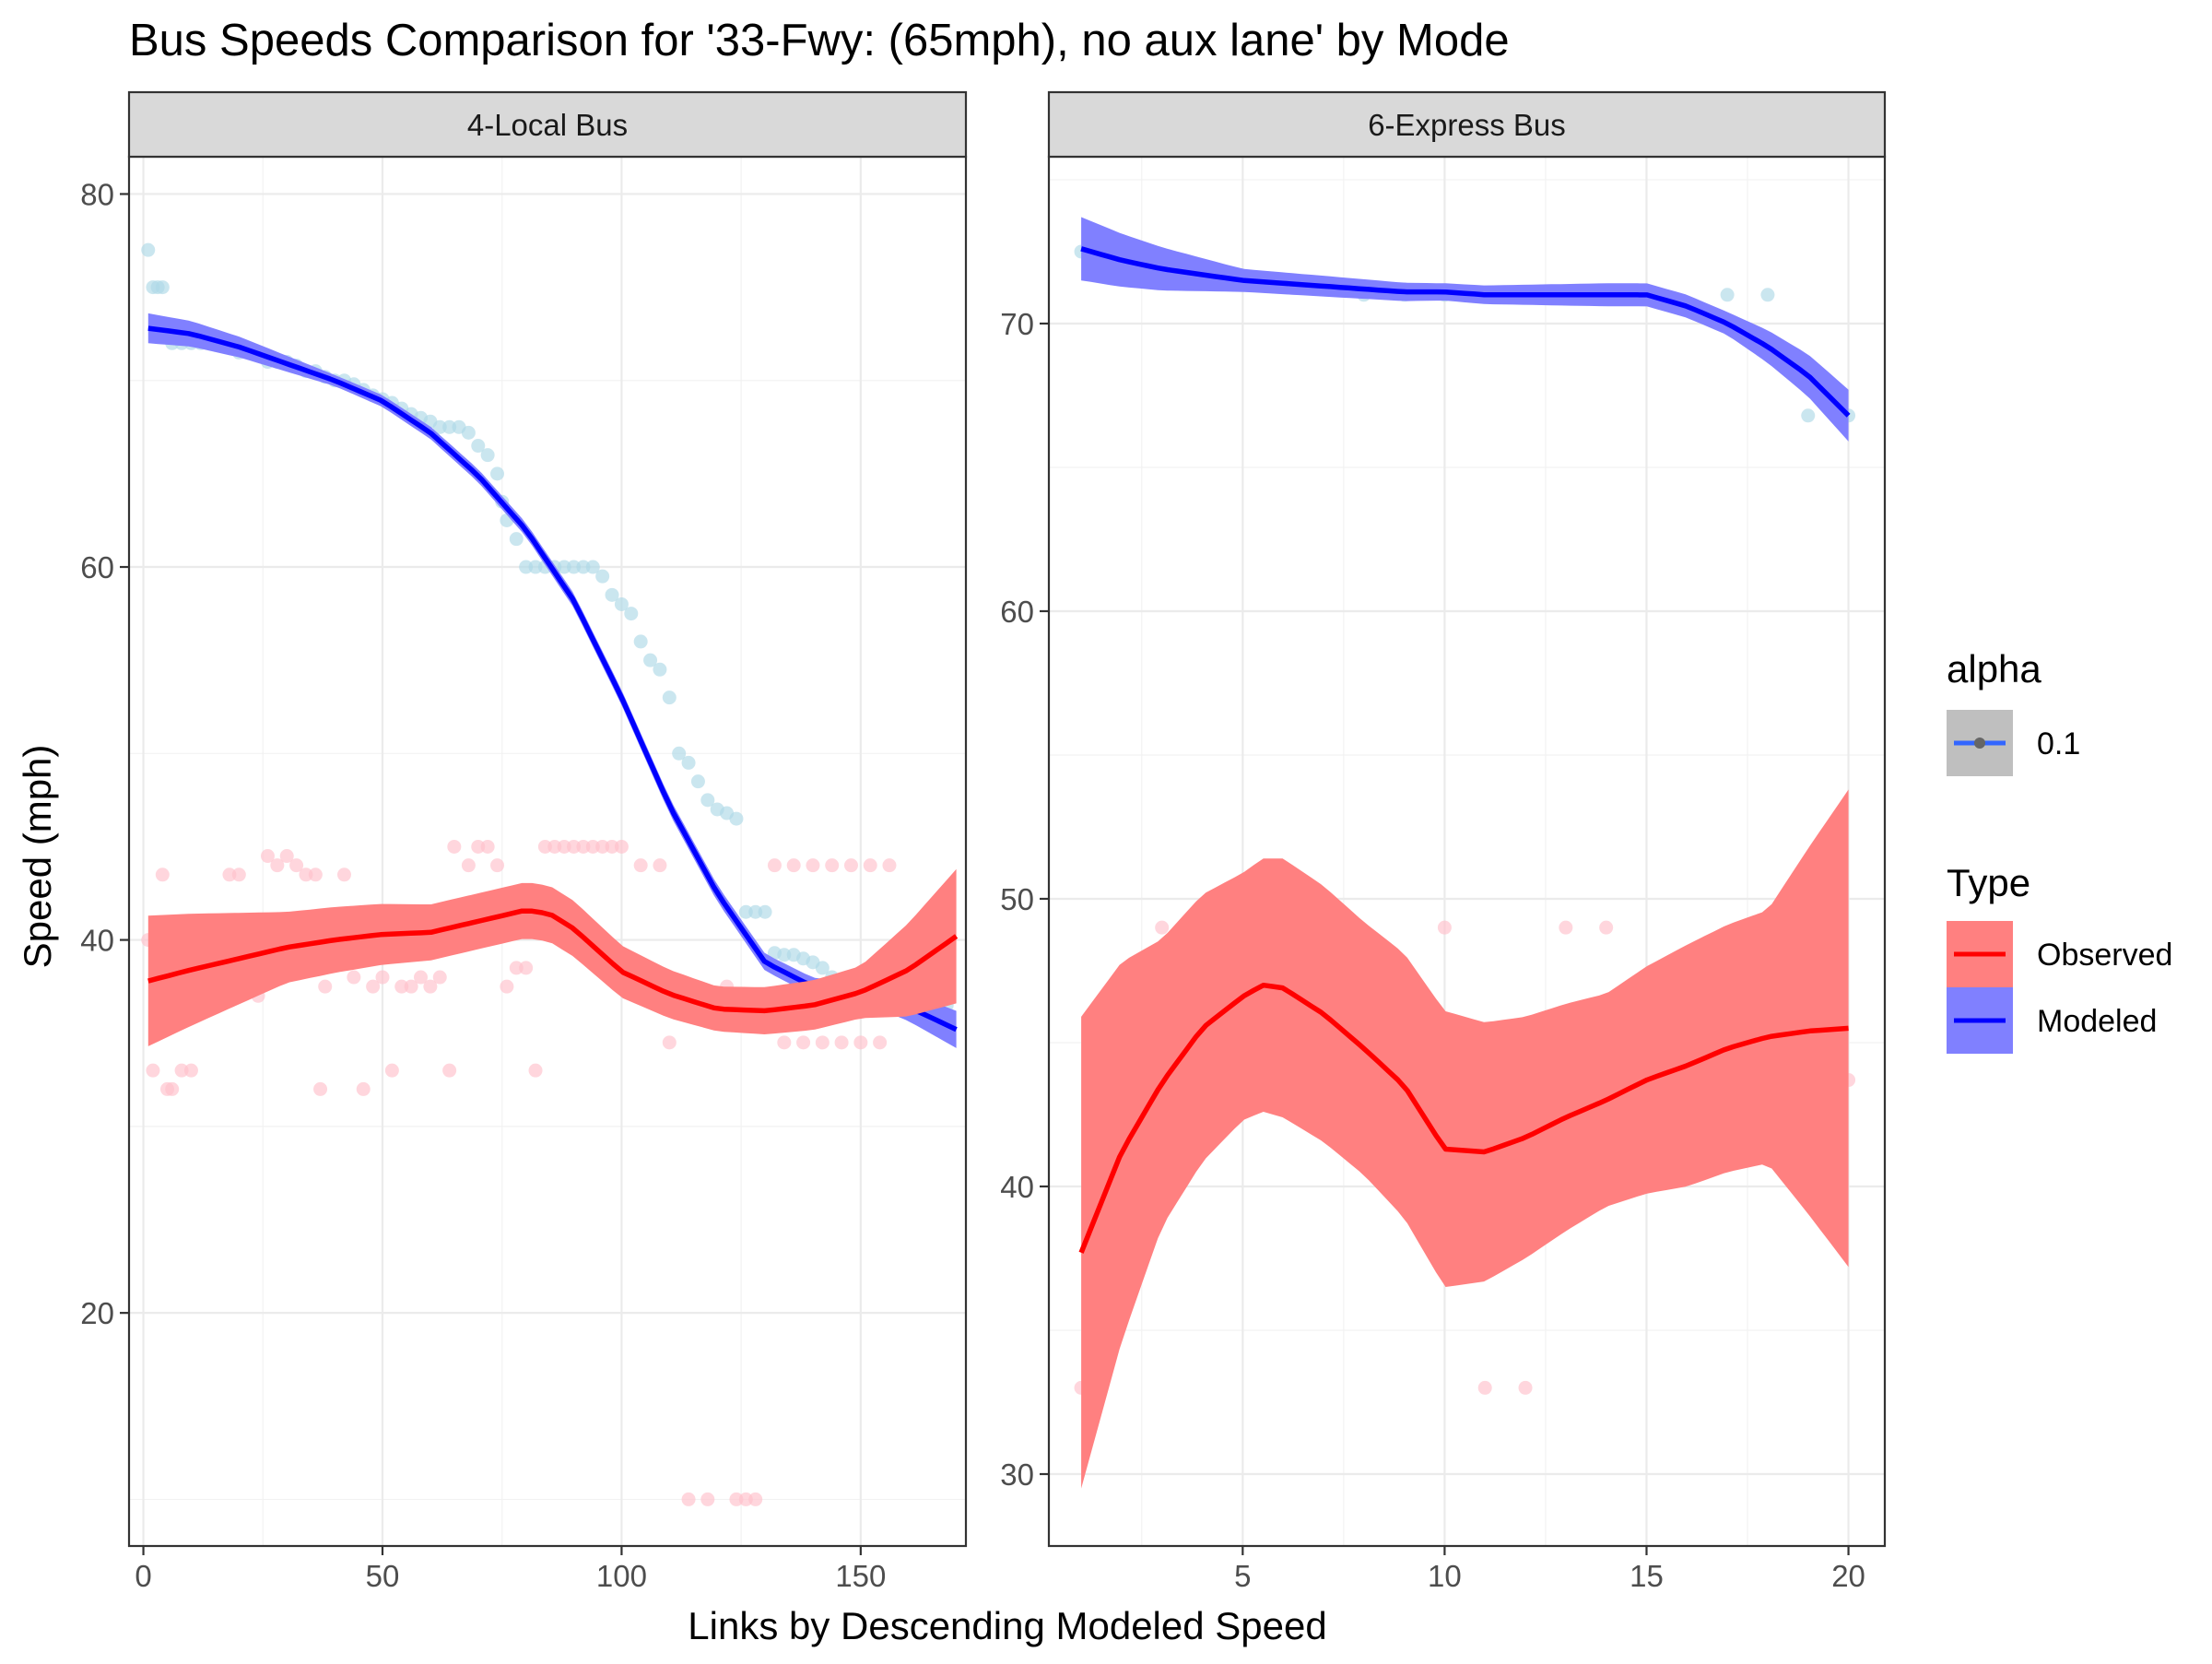  Describe the element at coordinates (1465, 332) in the screenshot. I see `smooth-line-modeled` at that location.